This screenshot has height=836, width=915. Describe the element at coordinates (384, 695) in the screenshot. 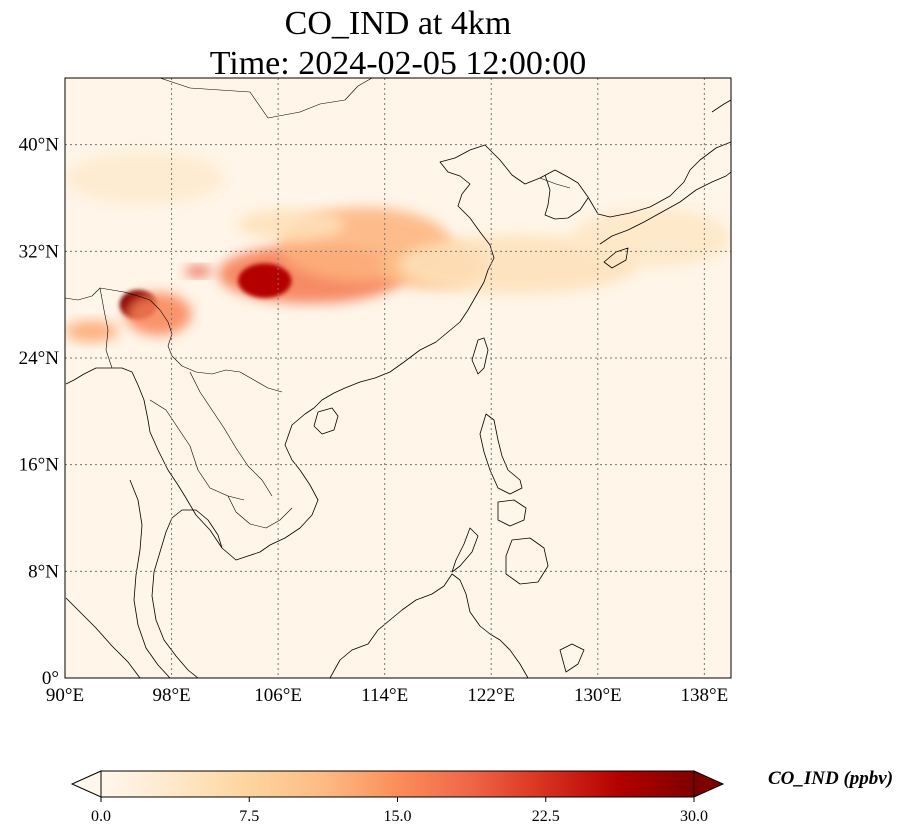

I see `lon-tick-label: 114°E` at that location.